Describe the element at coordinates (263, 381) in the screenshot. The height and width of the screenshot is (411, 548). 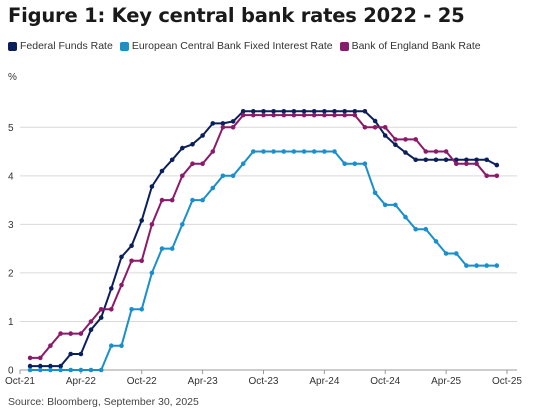
I see `x-tick-label: Oct-23` at that location.